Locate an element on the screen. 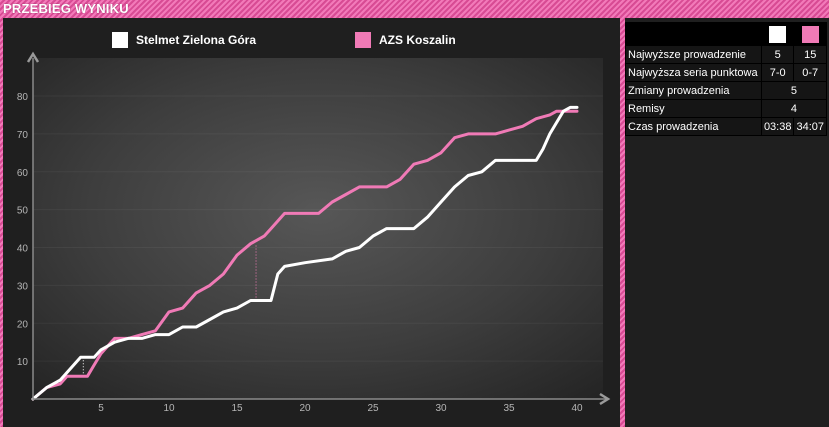 This screenshot has width=829, height=427. stats-header-team-b is located at coordinates (810, 34).